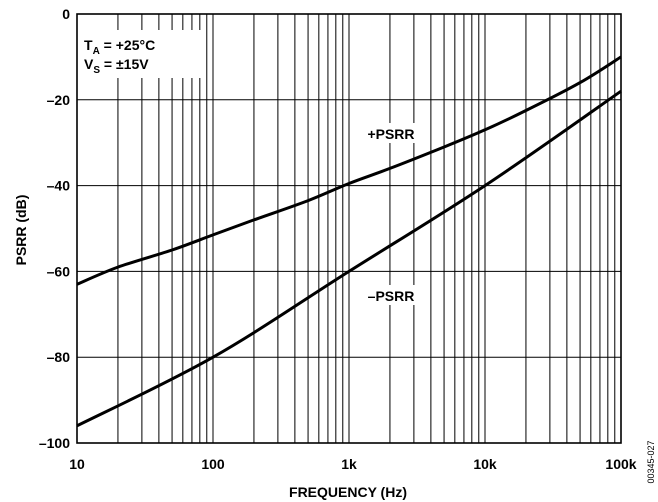  I want to click on y-tick-label: 0, so click(66, 14).